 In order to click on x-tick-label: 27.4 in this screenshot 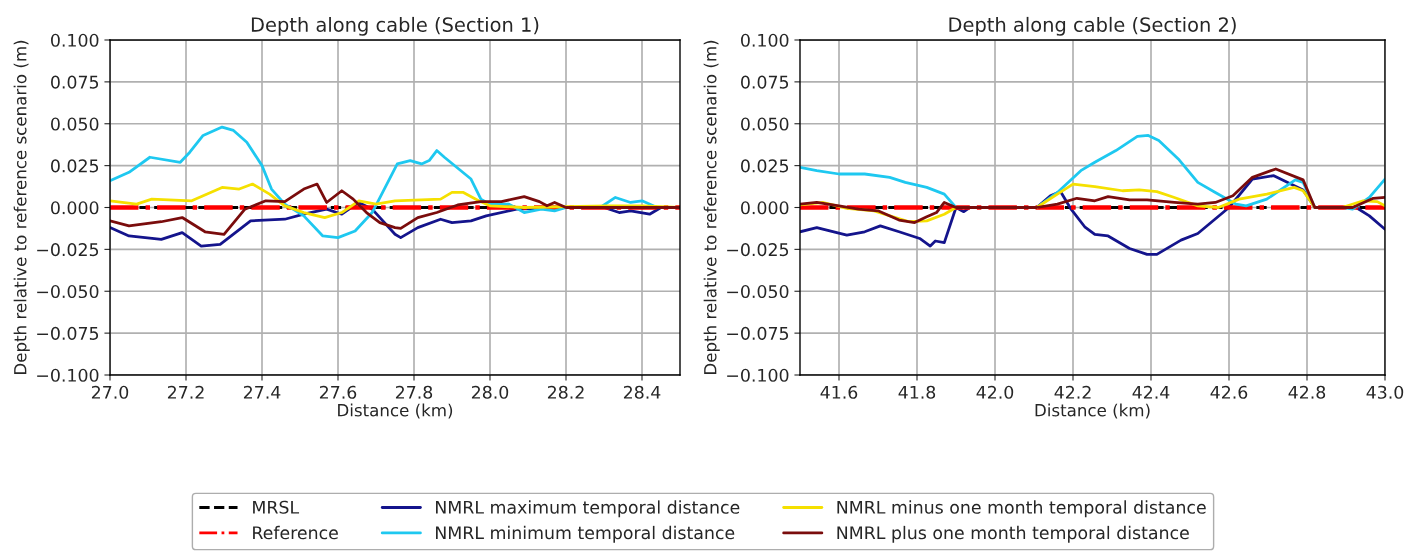, I will do `click(262, 392)`.